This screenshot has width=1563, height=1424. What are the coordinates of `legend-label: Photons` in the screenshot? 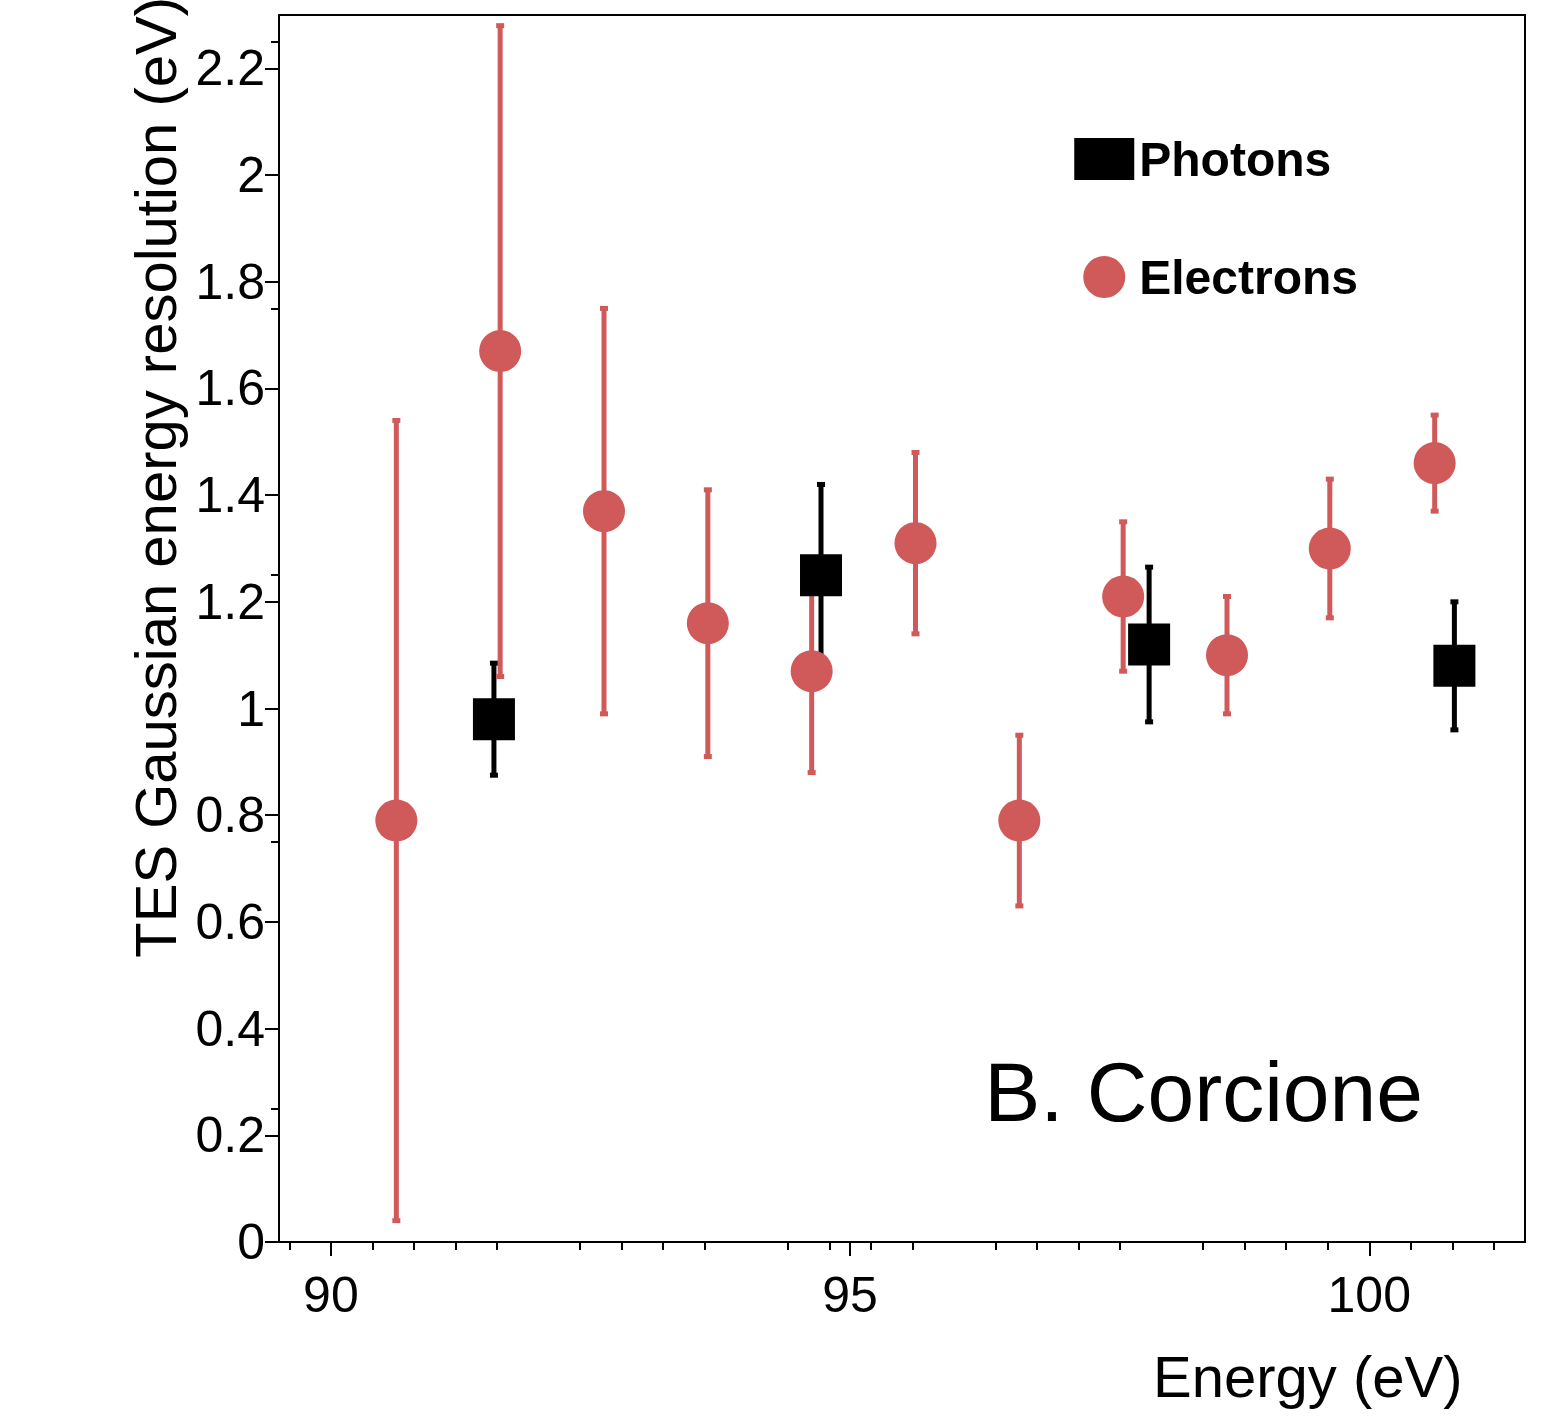 It's located at (1235, 159).